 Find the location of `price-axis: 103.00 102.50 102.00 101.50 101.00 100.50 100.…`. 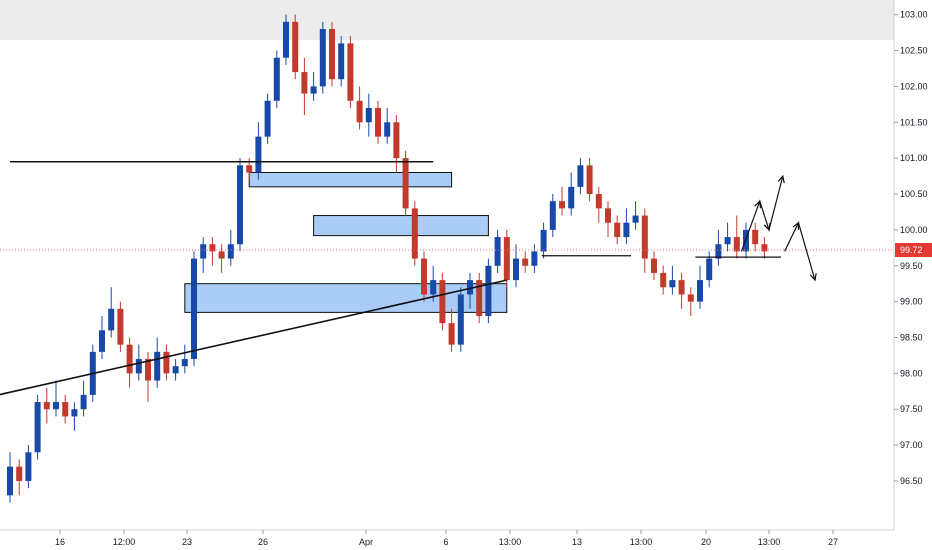

price-axis: 103.00 102.50 102.00 101.50 101.00 100.50 100.… is located at coordinates (911, 248).